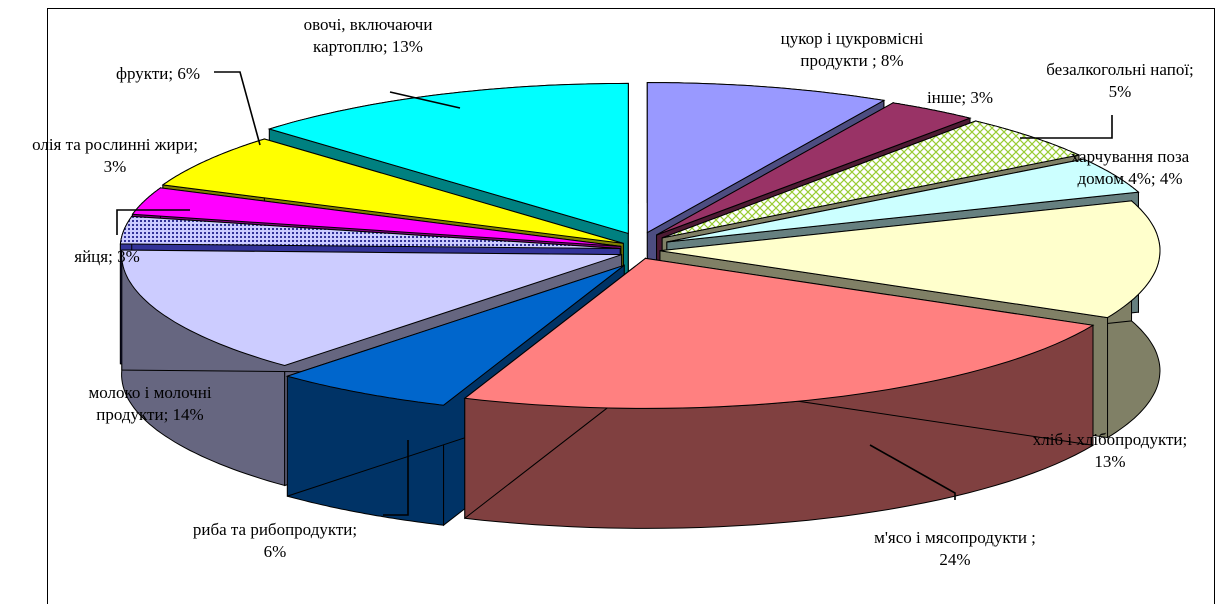 This screenshot has height=604, width=1225. Describe the element at coordinates (106, 256) in the screenshot. I see `data-label-eggs: яйця; 3%` at that location.